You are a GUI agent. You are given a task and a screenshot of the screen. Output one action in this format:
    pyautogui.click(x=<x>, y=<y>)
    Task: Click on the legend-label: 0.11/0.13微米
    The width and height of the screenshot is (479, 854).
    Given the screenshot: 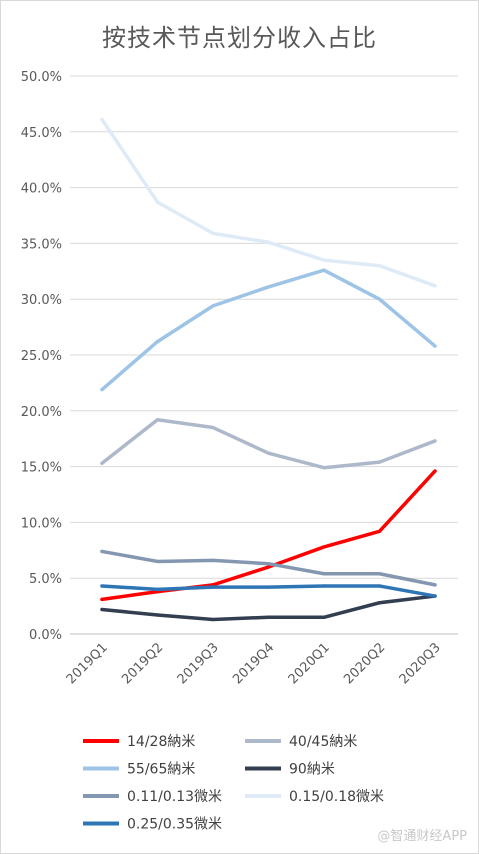 What is the action you would take?
    pyautogui.click(x=174, y=797)
    